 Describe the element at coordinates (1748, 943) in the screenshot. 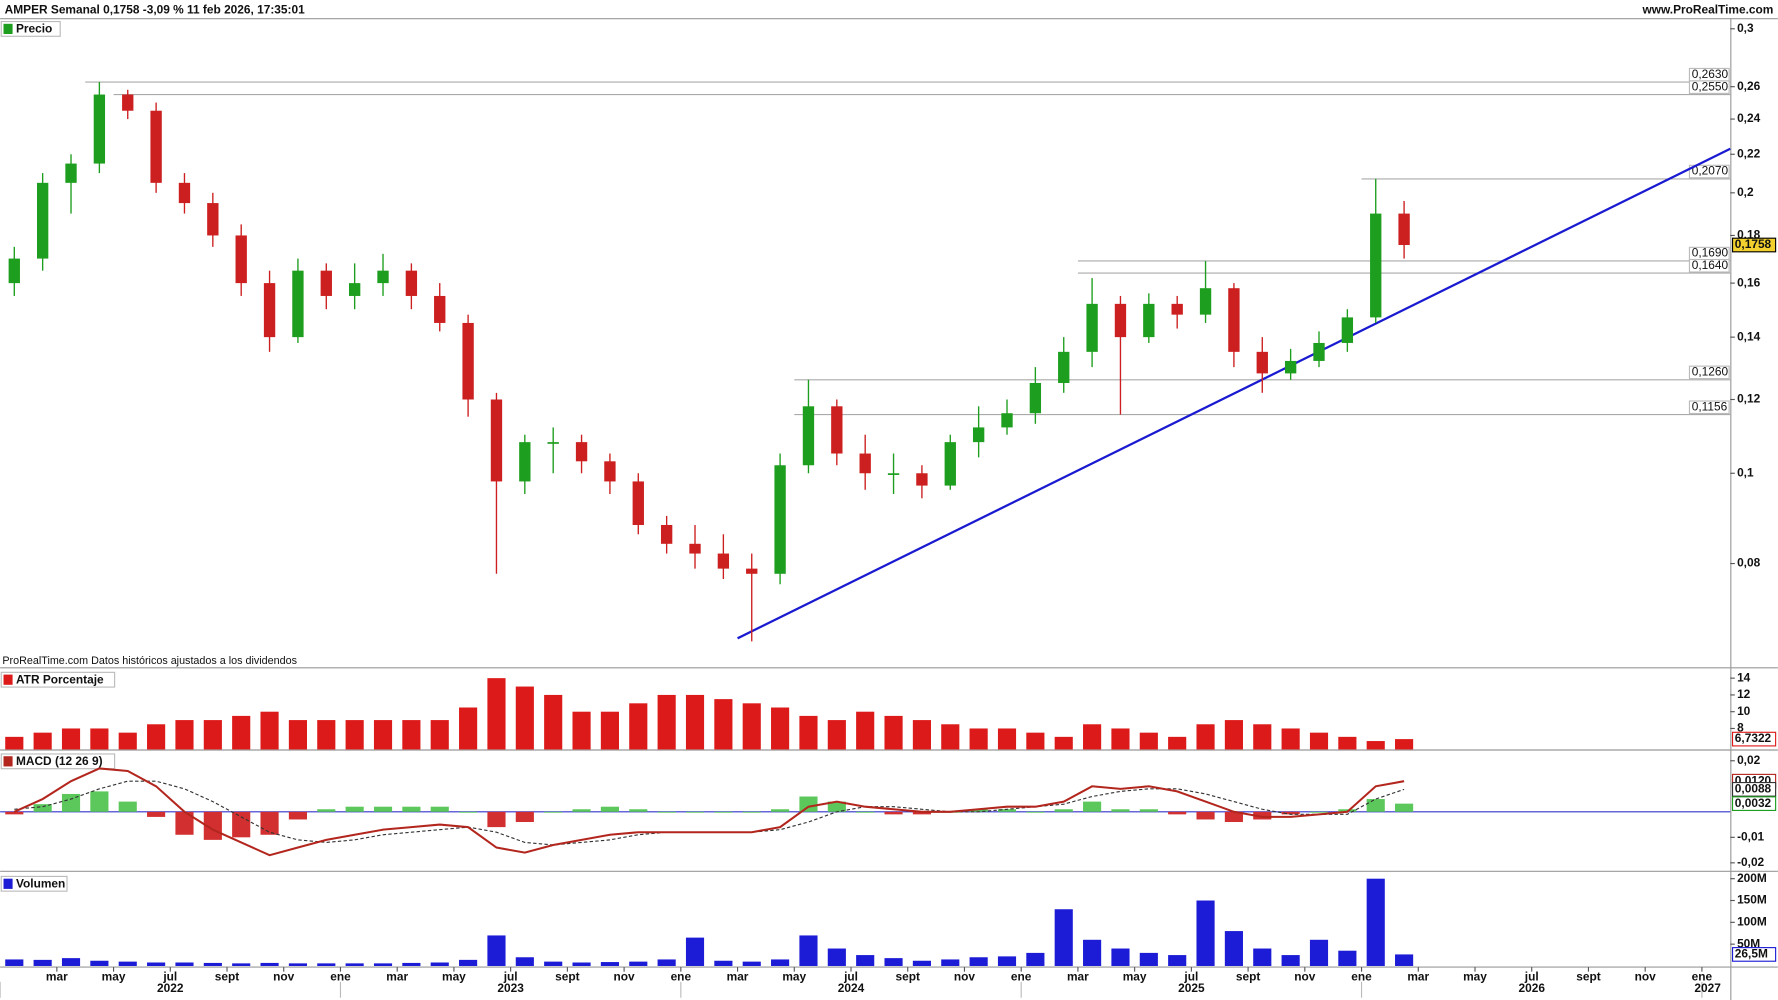

I see `y-tick-label: 50M` at that location.